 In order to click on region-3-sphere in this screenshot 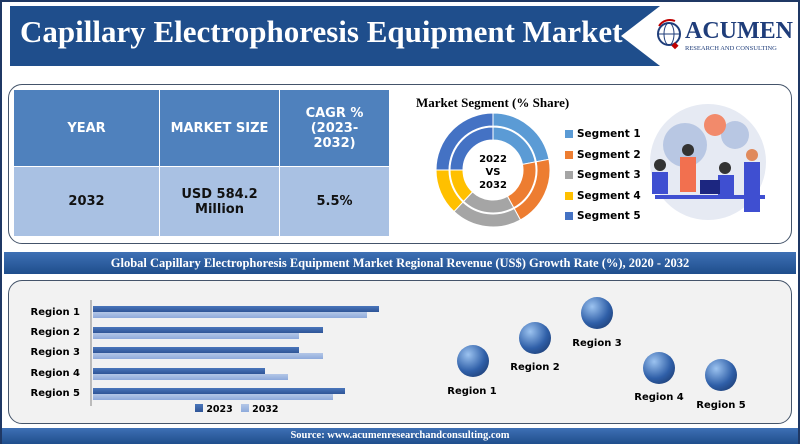, I will do `click(597, 313)`.